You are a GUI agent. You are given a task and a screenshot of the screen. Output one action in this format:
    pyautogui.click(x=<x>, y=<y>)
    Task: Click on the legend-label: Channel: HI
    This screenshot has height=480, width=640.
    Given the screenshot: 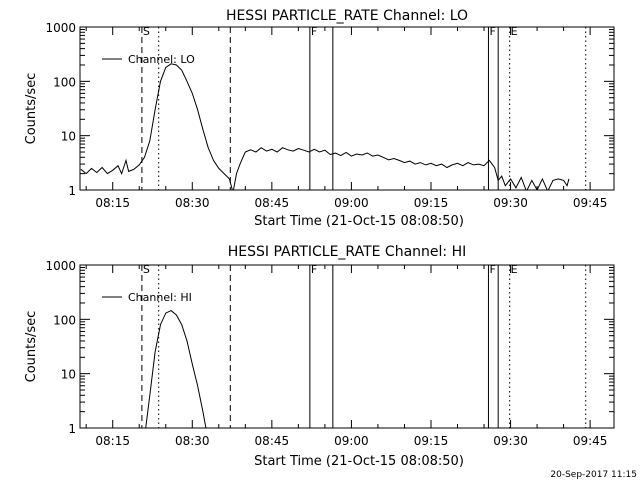 What is the action you would take?
    pyautogui.click(x=160, y=297)
    